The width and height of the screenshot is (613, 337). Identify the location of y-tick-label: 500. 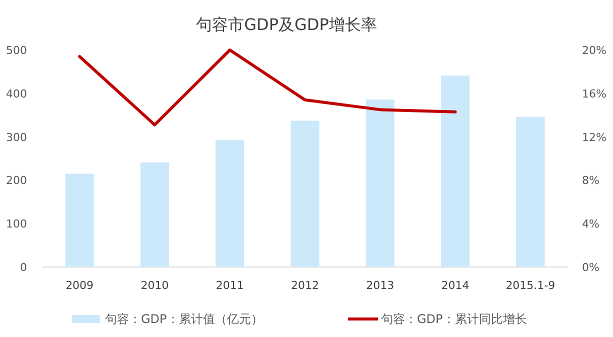
(16, 50).